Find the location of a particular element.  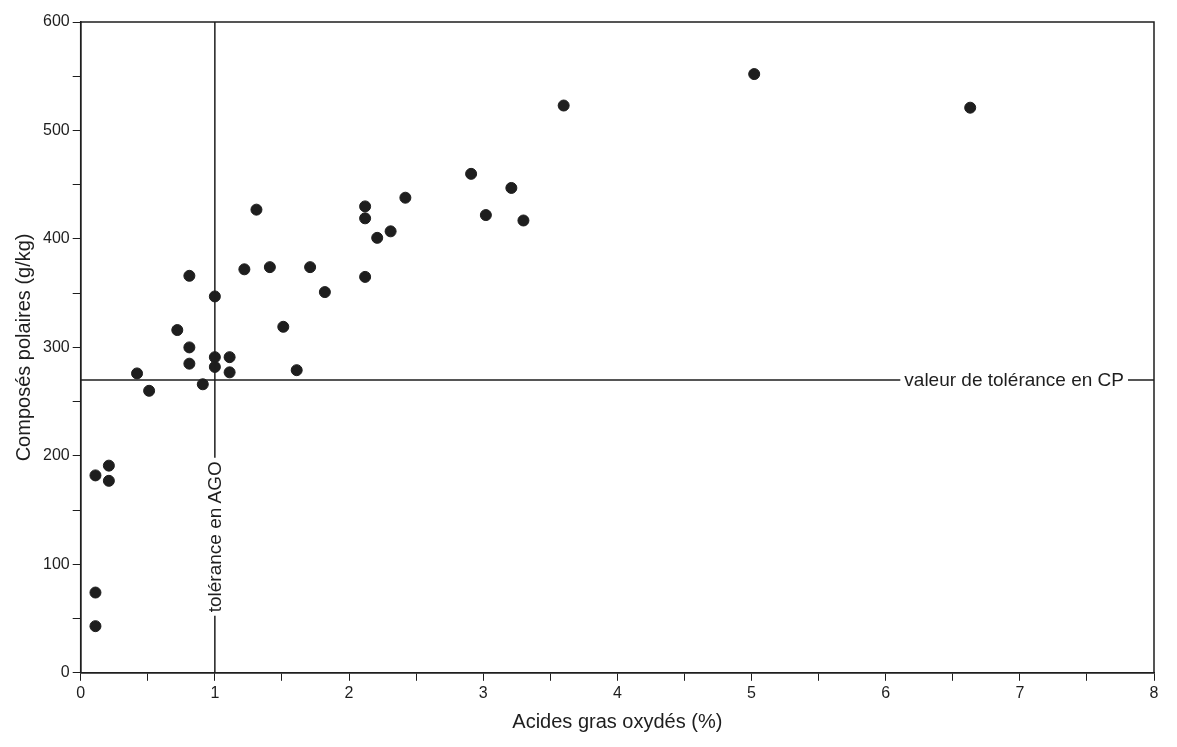

x-tick-label: 2 is located at coordinates (349, 692).